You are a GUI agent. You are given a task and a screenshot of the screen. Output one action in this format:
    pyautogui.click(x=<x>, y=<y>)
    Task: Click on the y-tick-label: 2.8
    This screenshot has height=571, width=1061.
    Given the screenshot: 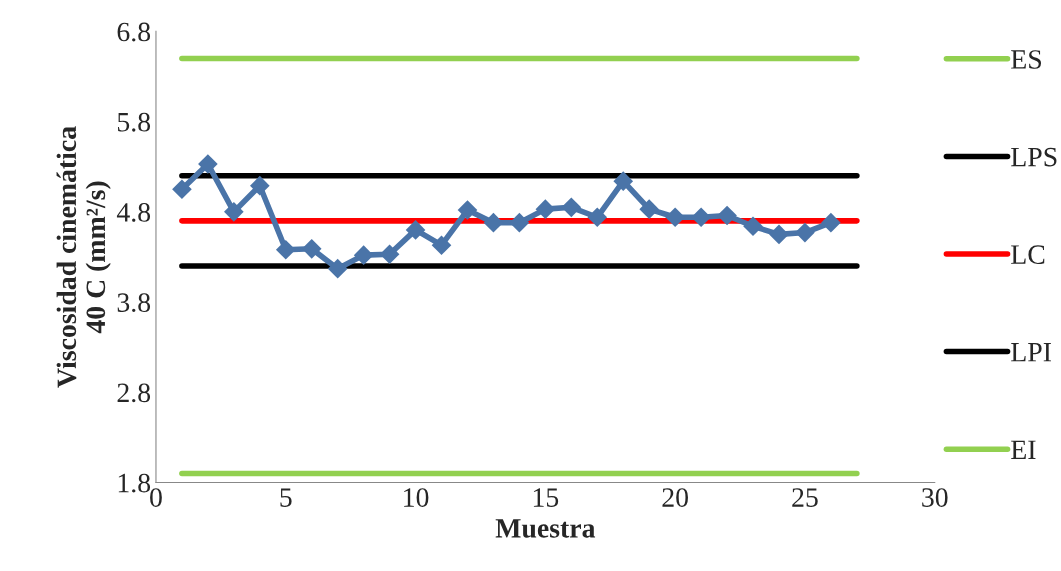 What is the action you would take?
    pyautogui.click(x=134, y=393)
    